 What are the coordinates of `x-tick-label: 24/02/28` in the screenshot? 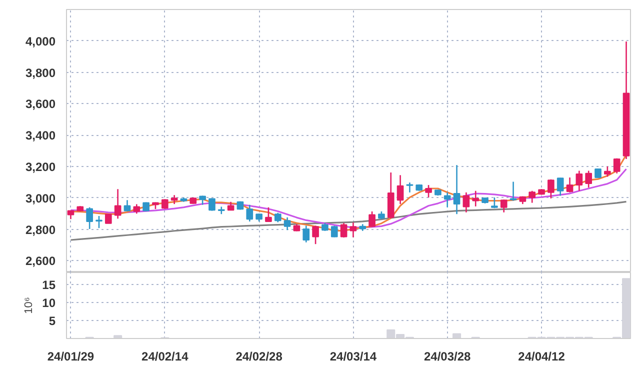 It's located at (259, 357).